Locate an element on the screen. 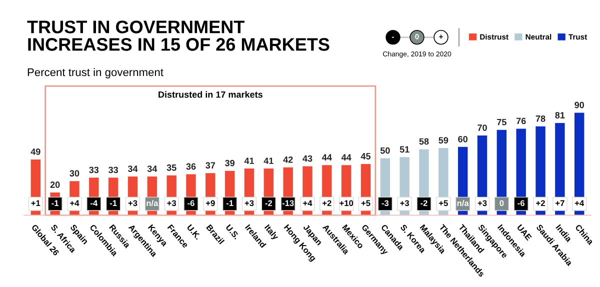 The image size is (600, 287). data-label: 36 is located at coordinates (191, 166).